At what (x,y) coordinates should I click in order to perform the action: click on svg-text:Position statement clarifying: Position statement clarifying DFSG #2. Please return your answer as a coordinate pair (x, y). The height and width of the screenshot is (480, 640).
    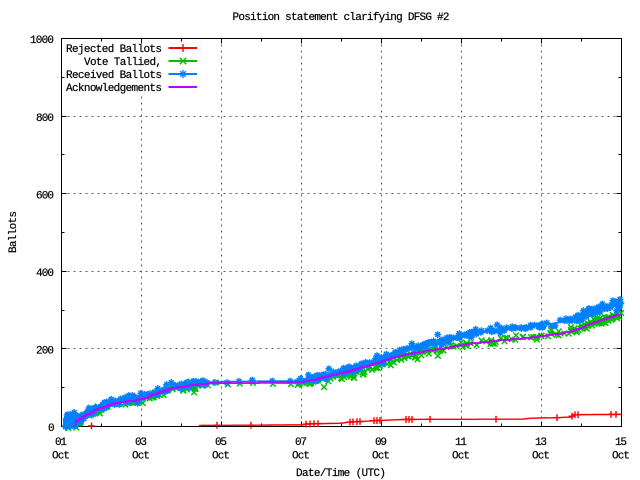
    Looking at the image, I should click on (341, 18).